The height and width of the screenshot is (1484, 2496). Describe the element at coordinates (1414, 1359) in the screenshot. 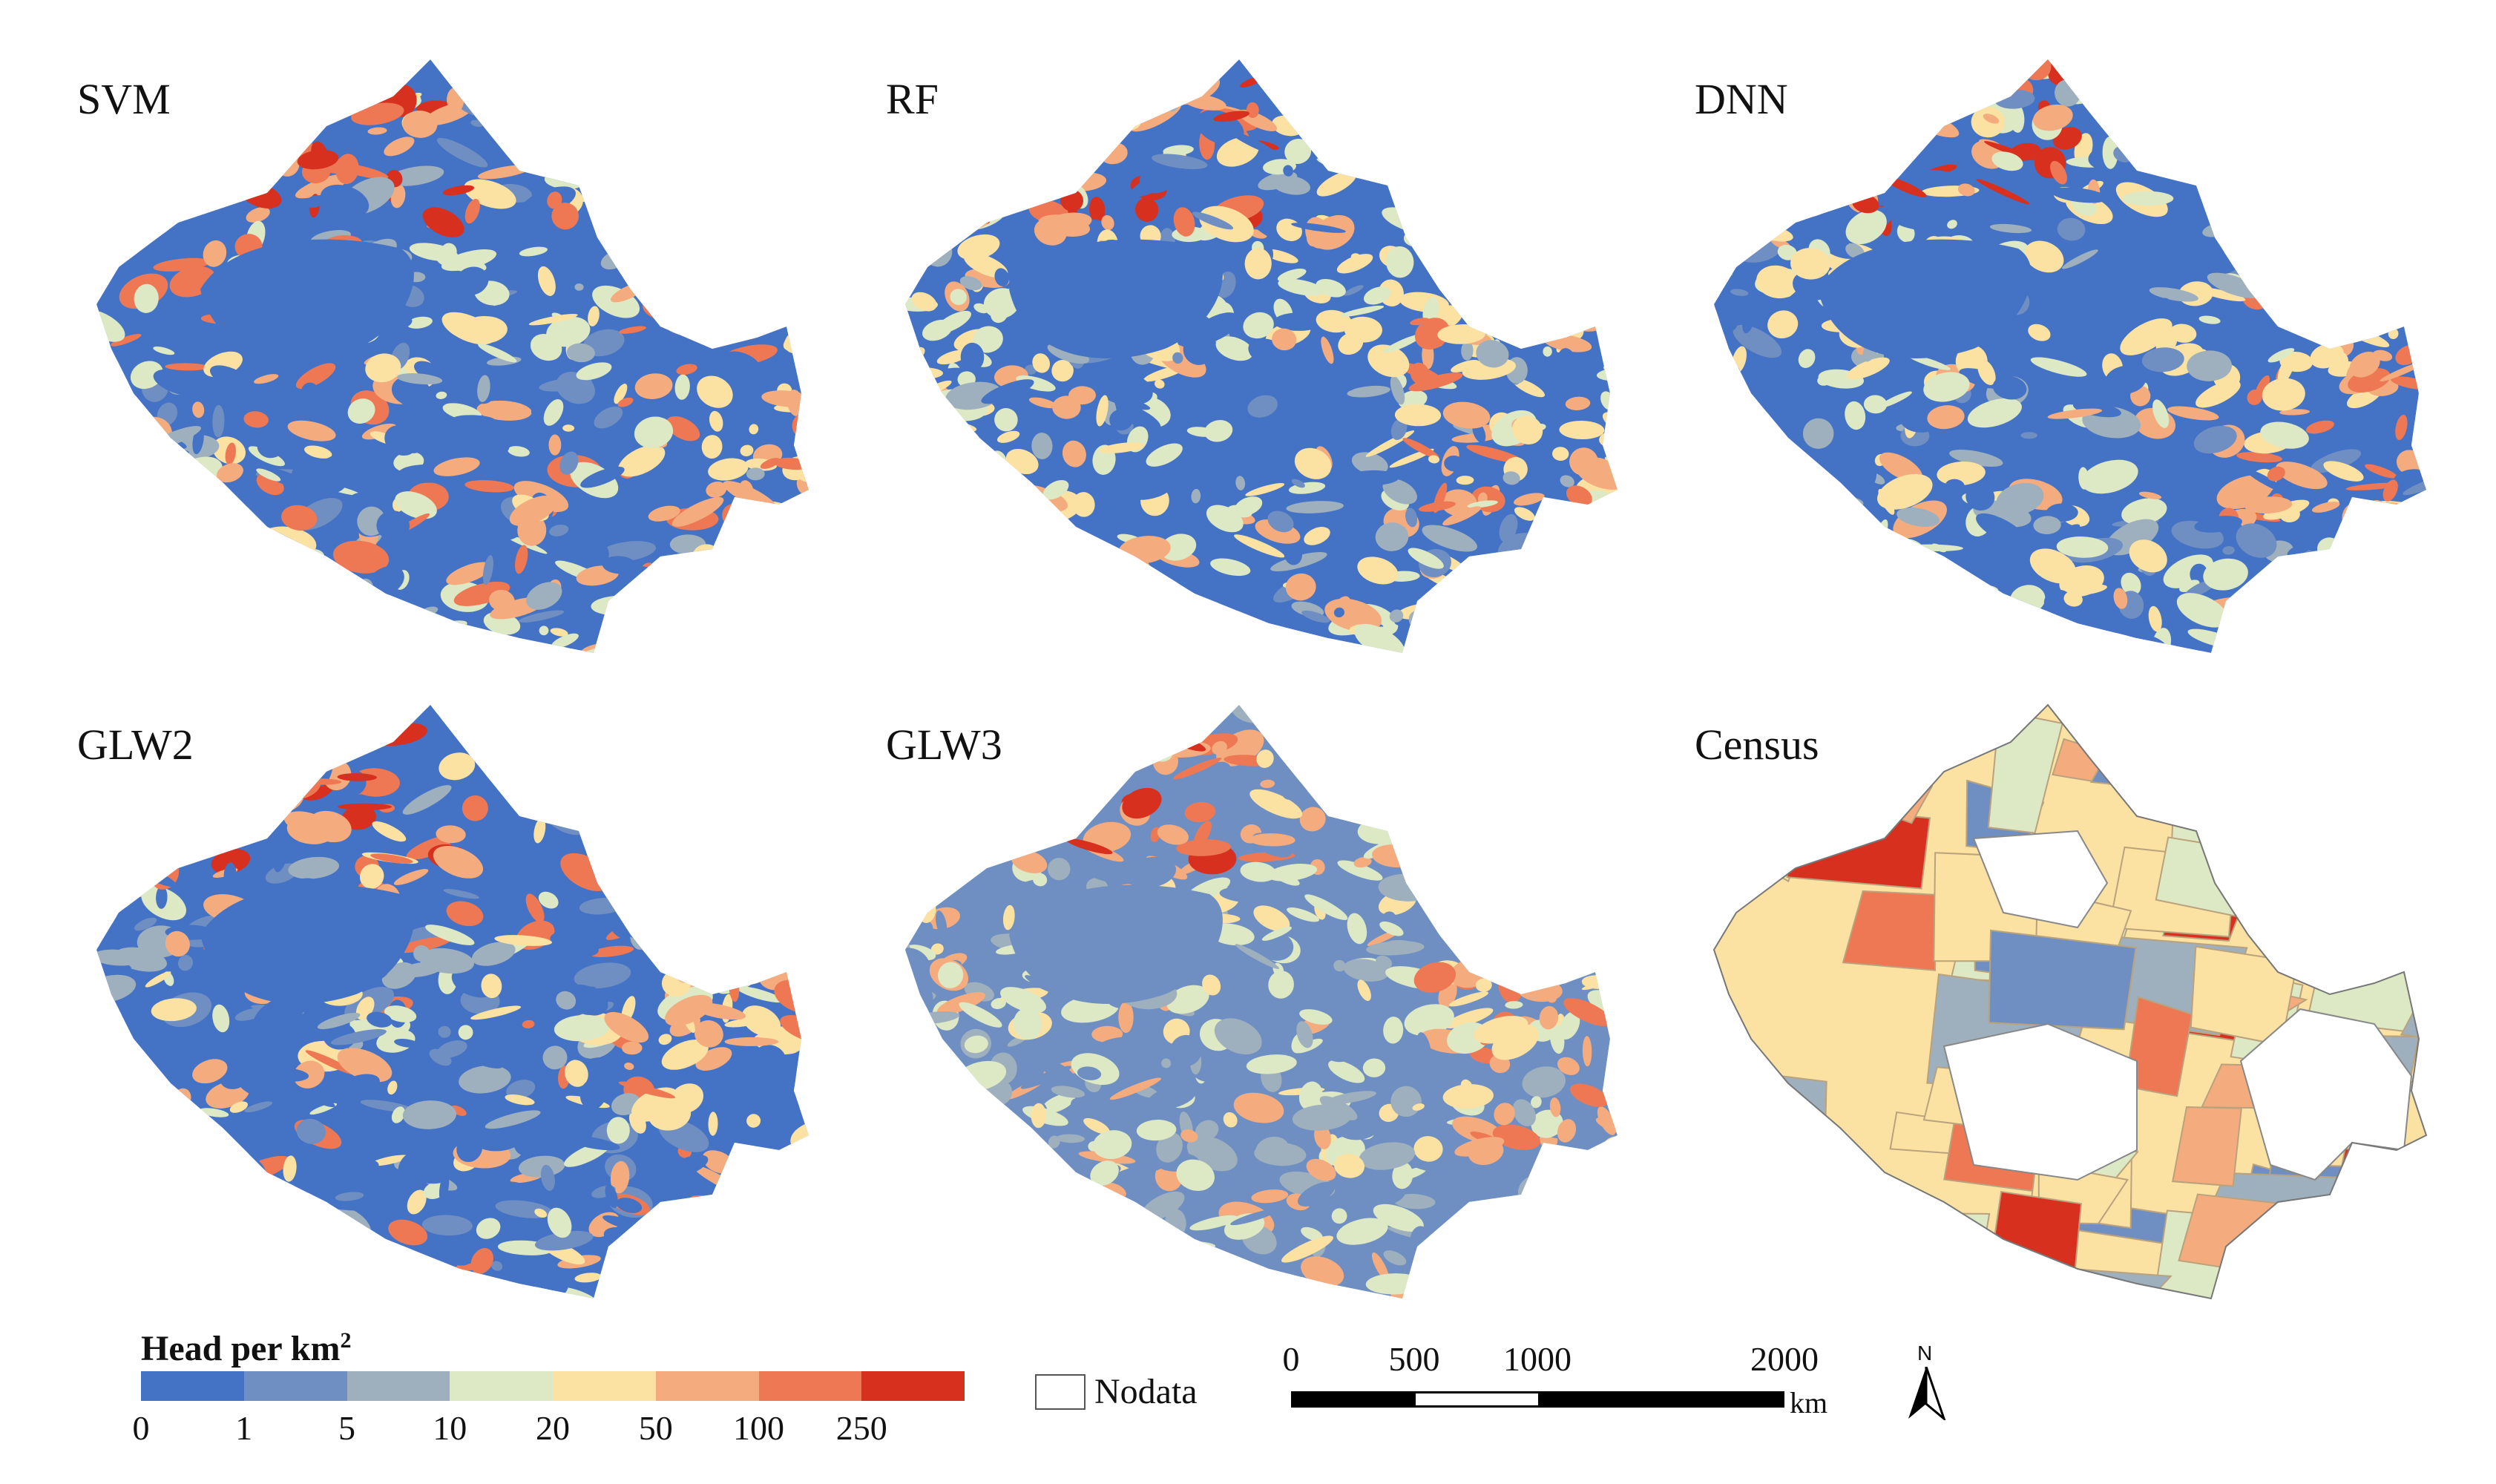

I see `scale-tick-label: 500` at that location.